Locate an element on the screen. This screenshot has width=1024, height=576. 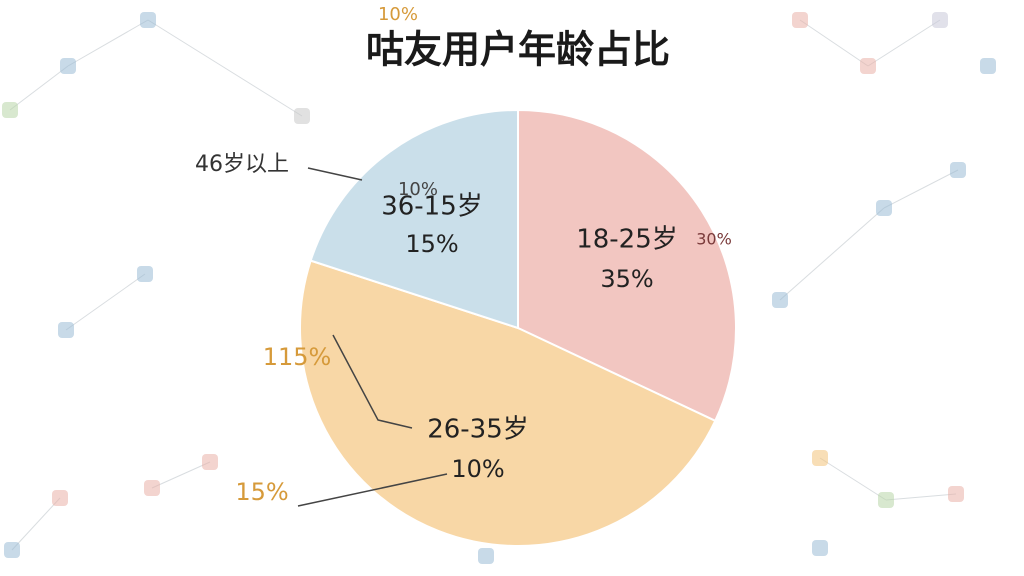
annotation: 115% is located at coordinates (297, 357).